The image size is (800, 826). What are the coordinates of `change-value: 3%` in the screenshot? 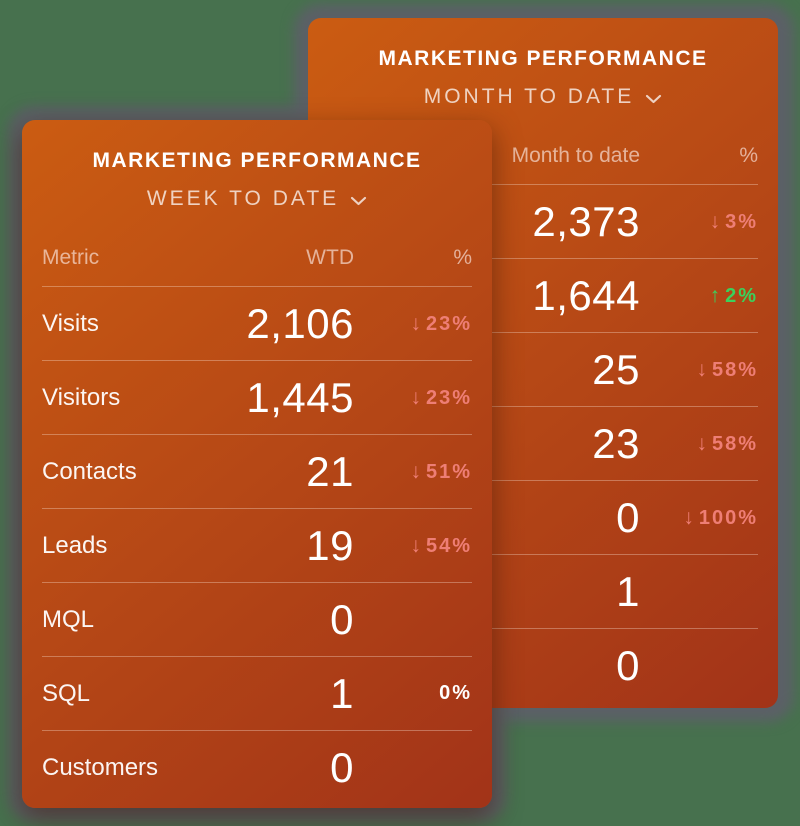 It's located at (741, 221).